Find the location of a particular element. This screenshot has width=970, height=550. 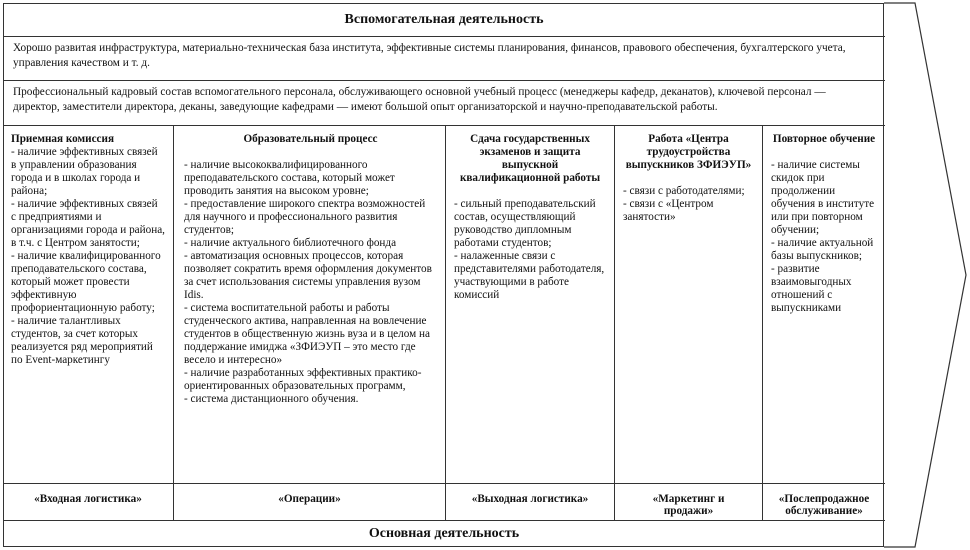

label-marketing-sales: «Маркетинг и продажи» is located at coordinates (688, 505).